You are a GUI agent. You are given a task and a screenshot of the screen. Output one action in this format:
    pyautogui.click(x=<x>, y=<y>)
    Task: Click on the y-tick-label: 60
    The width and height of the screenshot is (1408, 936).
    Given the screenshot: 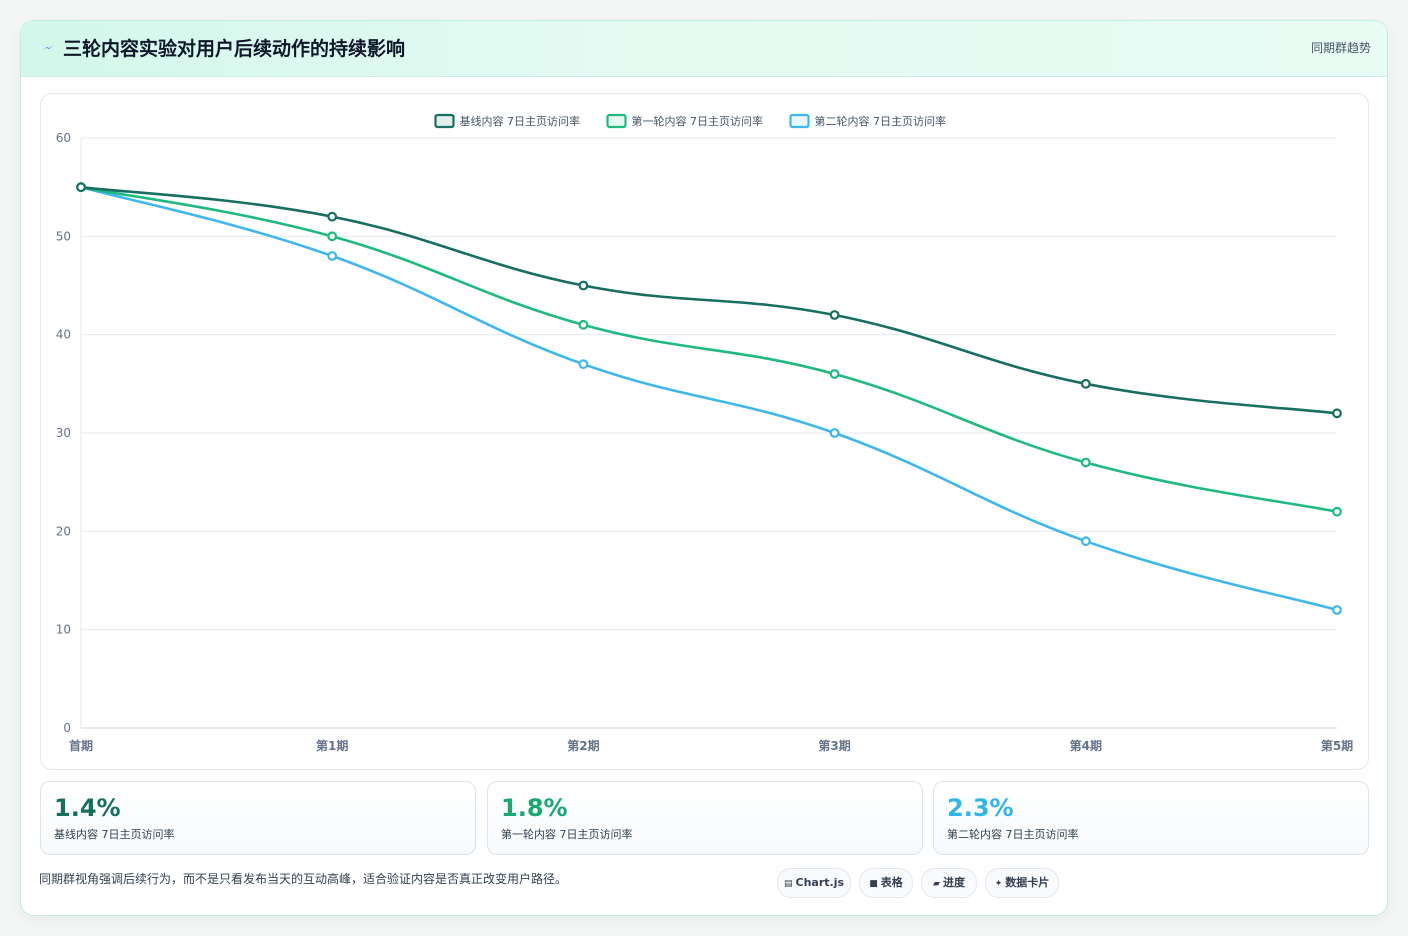 What is the action you would take?
    pyautogui.click(x=63, y=138)
    